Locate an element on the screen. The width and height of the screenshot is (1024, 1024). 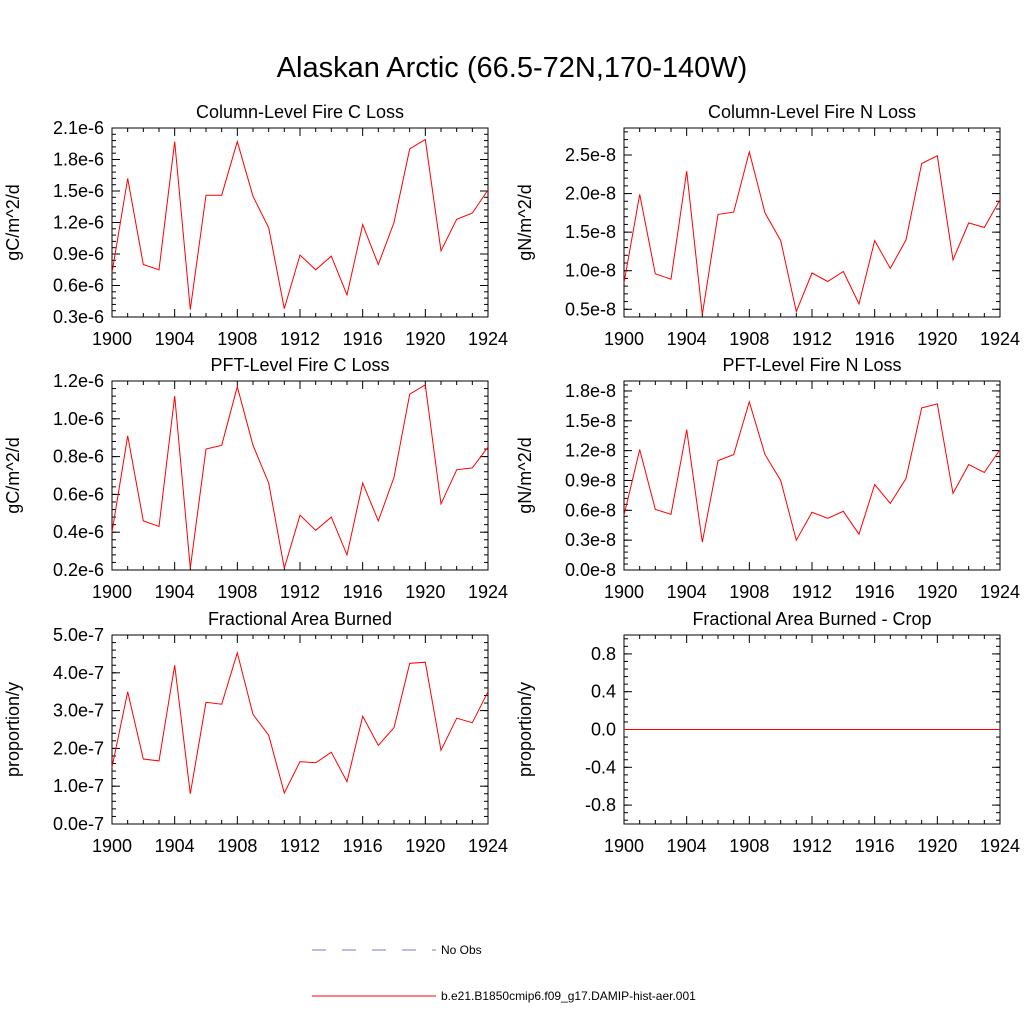
panel-2-title: Column-Level Fire N Loss is located at coordinates (812, 112).